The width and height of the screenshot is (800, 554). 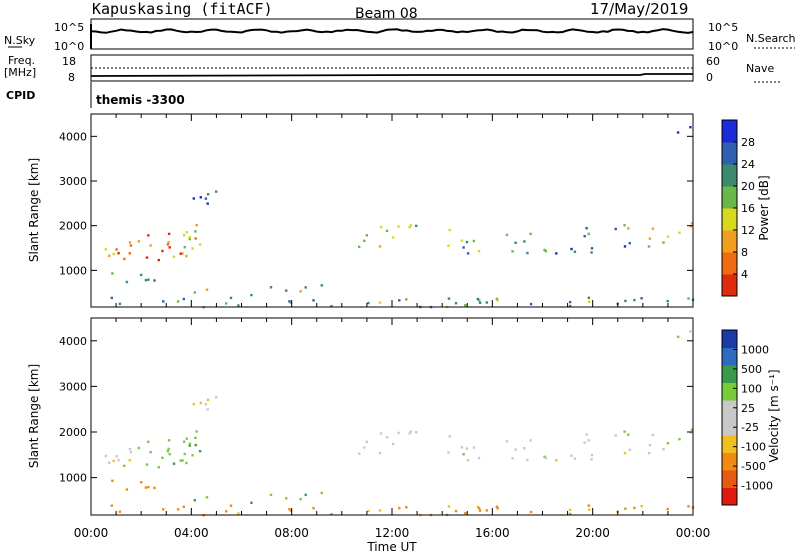 What do you see at coordinates (392, 34) in the screenshot?
I see `nsky-frame` at bounding box center [392, 34].